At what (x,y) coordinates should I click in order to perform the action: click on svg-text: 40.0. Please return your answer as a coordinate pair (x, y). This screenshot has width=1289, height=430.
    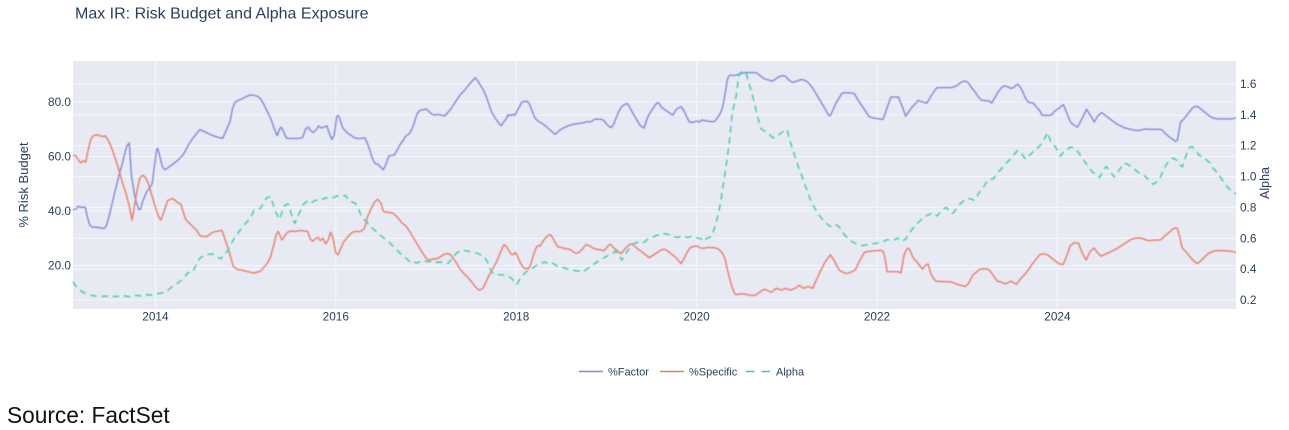
    Looking at the image, I should click on (59, 211).